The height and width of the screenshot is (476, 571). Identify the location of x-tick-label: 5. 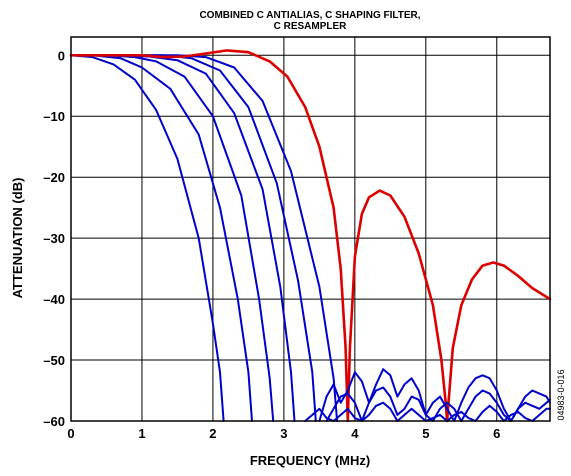
(425, 433).